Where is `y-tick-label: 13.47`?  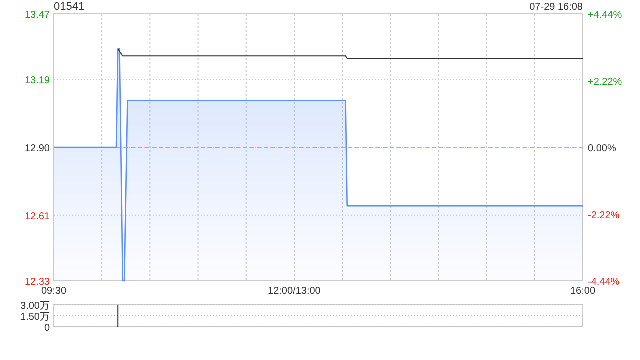 y-tick-label: 13.47 is located at coordinates (37, 15).